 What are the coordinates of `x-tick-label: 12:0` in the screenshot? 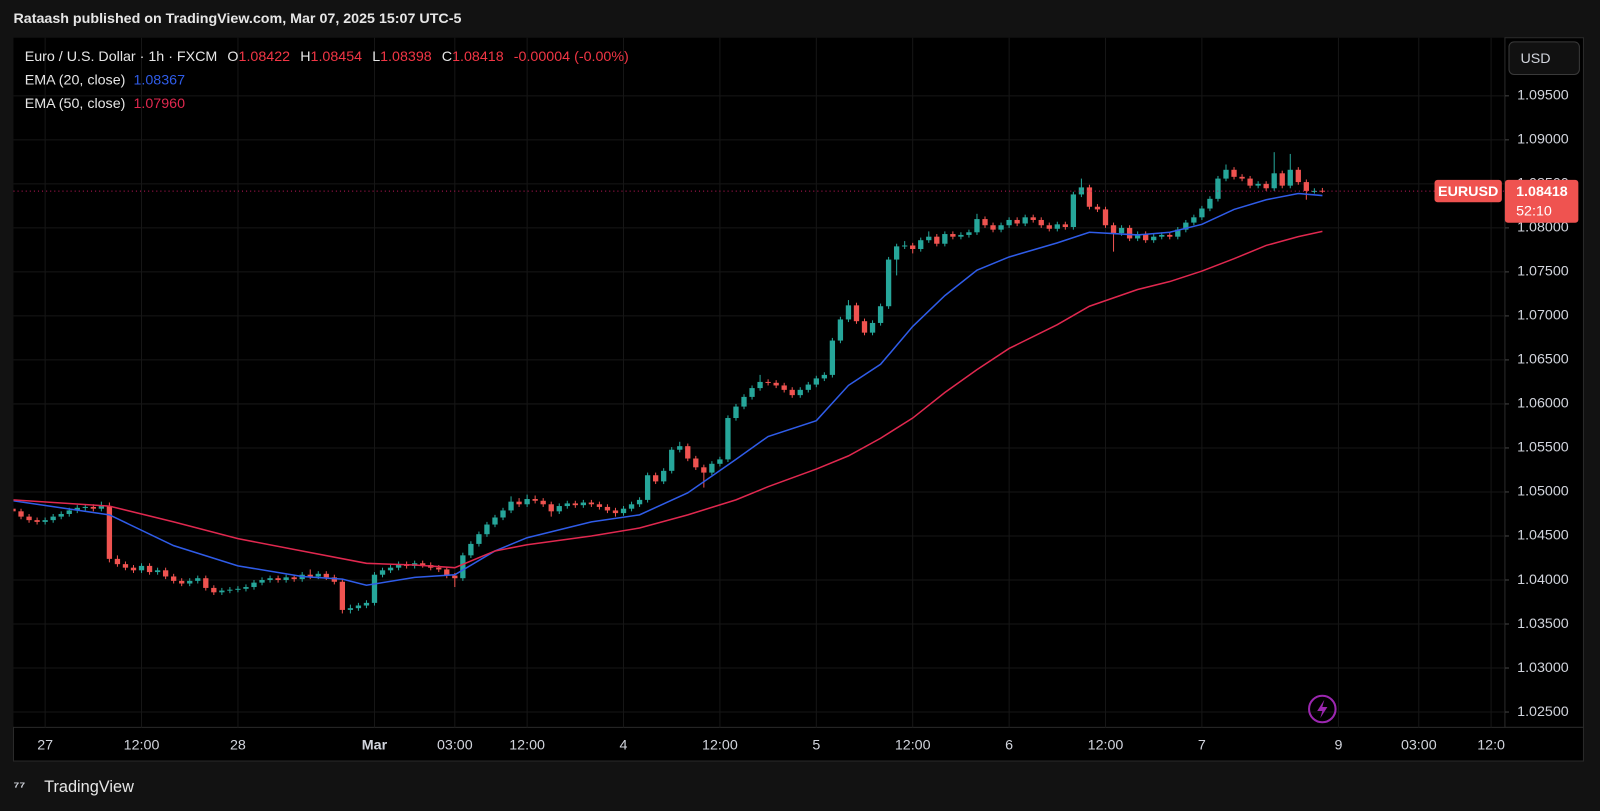 It's located at (1491, 745).